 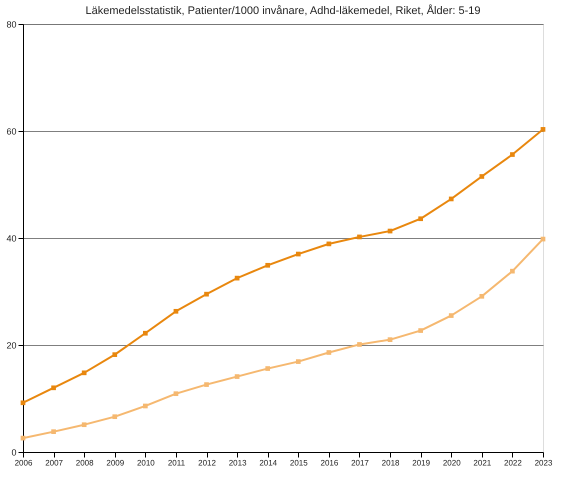 What do you see at coordinates (360, 463) in the screenshot?
I see `x-tick-label: 2017` at bounding box center [360, 463].